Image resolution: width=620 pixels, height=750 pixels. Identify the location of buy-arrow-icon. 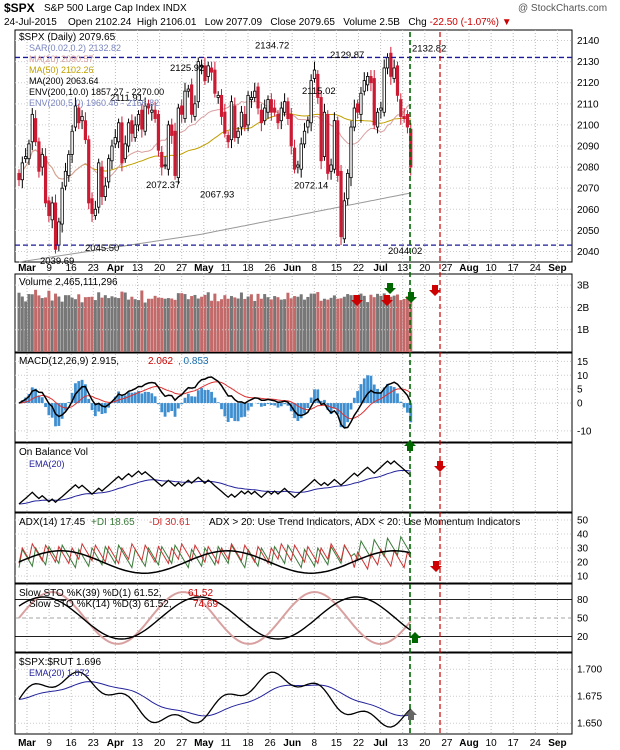
(410, 445).